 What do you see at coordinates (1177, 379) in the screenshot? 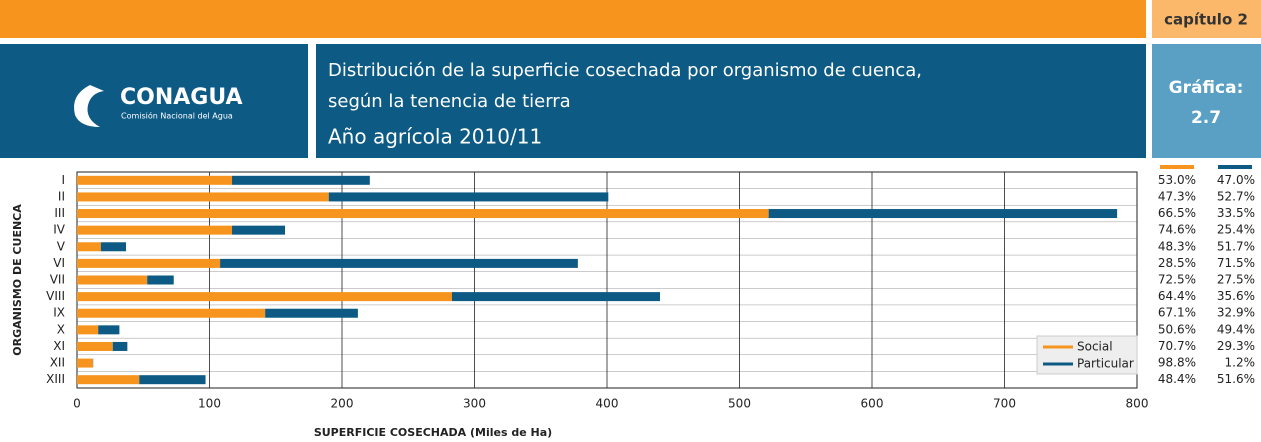
I see `share-label: 48.4%` at bounding box center [1177, 379].